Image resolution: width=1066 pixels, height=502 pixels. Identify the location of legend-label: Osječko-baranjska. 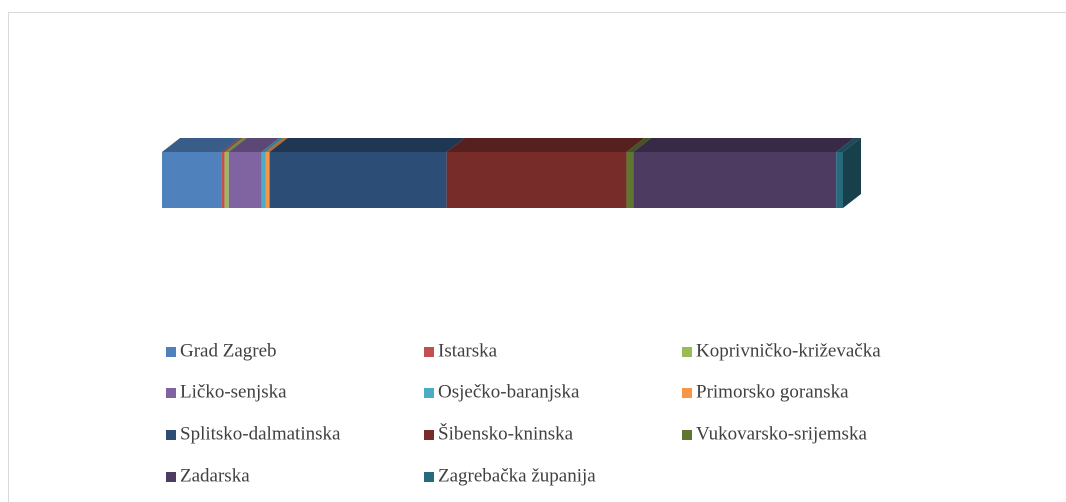
(509, 391).